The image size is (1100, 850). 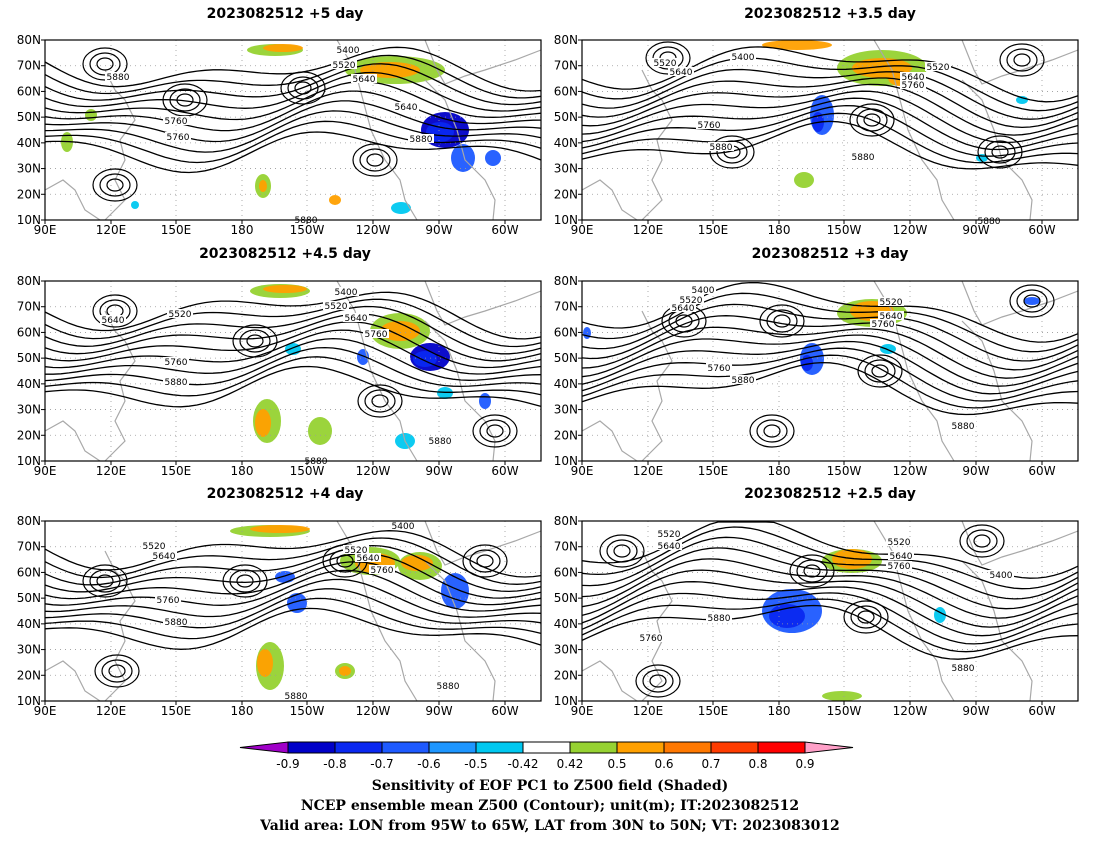 What do you see at coordinates (285, 494) in the screenshot?
I see `panel-title-plus-4-day: 2023082512 +4 day` at bounding box center [285, 494].